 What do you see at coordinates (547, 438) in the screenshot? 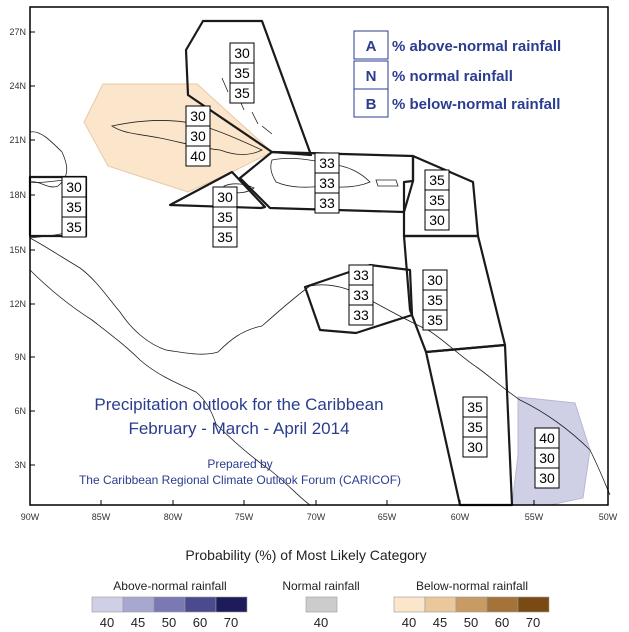
I see `probability-value: 40` at bounding box center [547, 438].